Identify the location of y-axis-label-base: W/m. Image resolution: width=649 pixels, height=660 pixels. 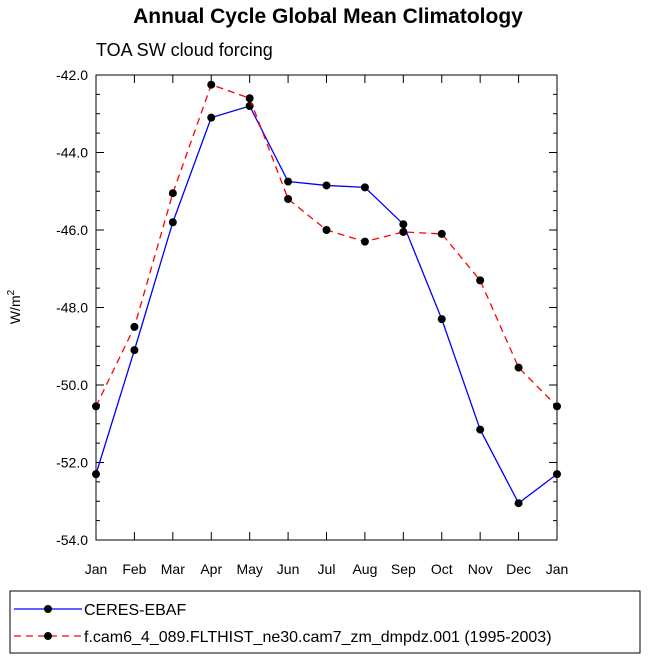
(15, 309).